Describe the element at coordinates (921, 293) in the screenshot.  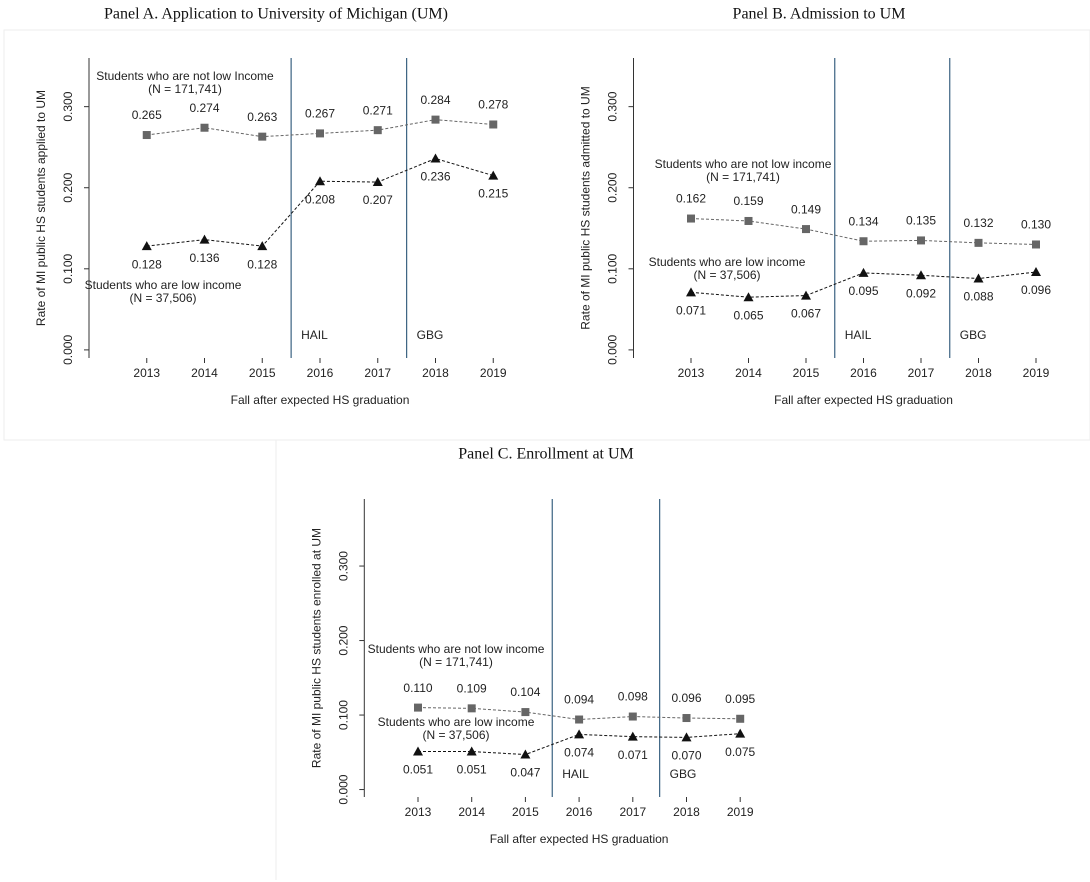
I see `data-label: 0.092` at that location.